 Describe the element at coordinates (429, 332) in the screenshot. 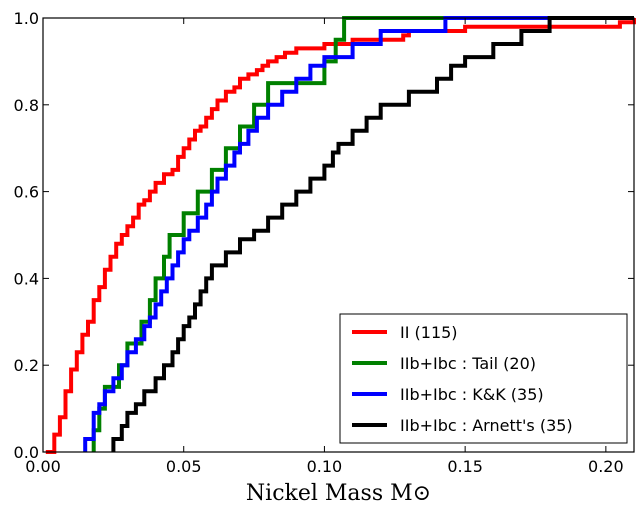

I see `legend-label-0: II (115)` at that location.